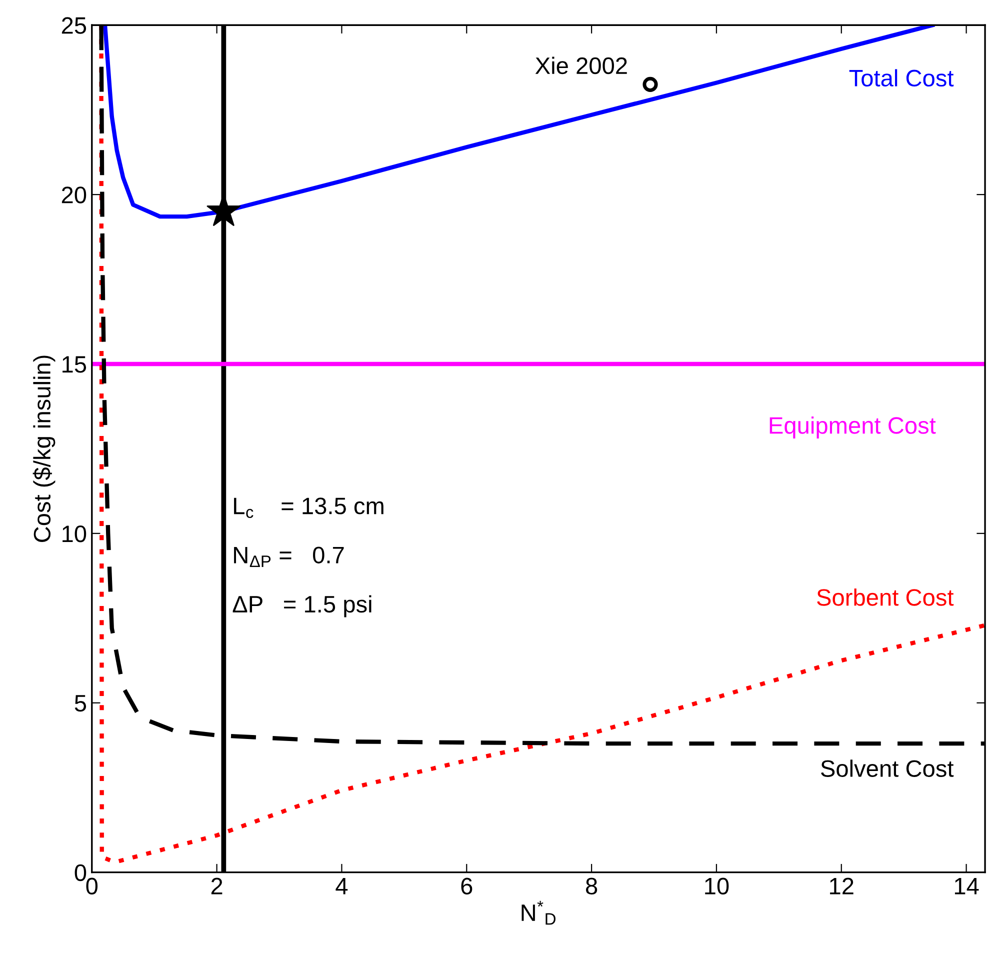  Describe the element at coordinates (74, 364) in the screenshot. I see `y-tick-label: 15` at that location.